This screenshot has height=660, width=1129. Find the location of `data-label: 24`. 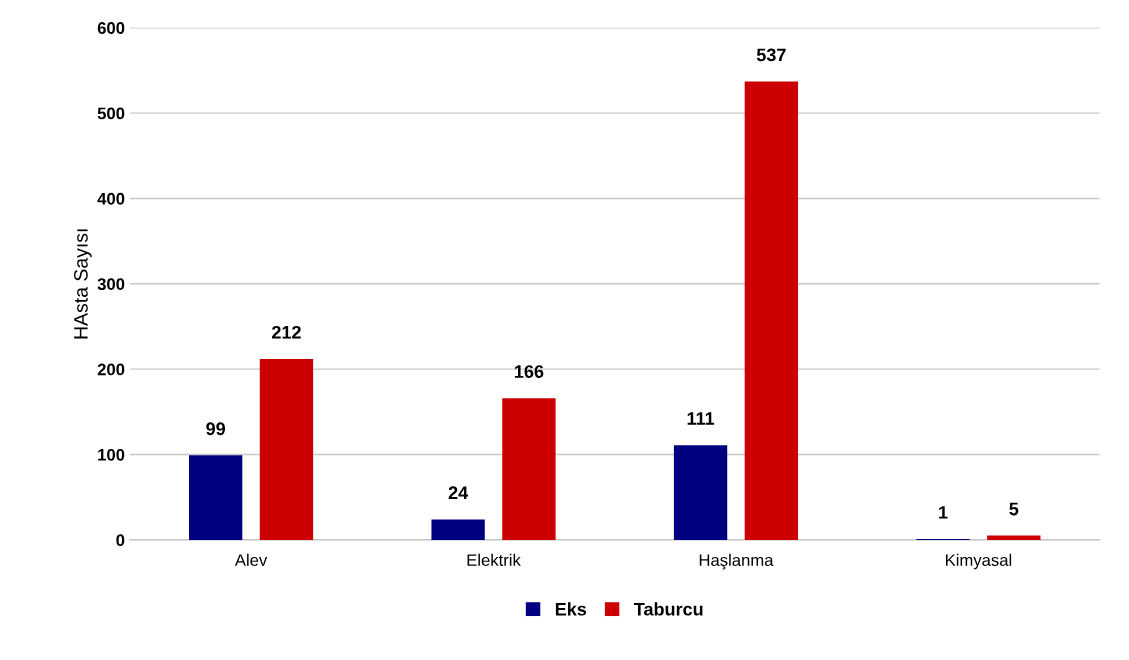

data-label: 24 is located at coordinates (458, 492).